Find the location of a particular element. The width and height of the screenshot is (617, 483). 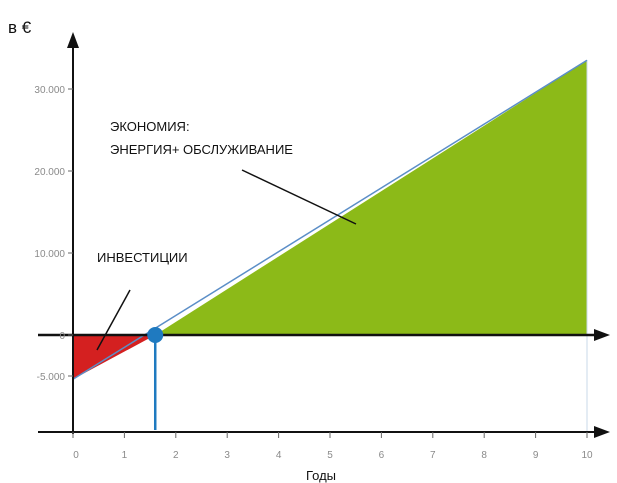

x-tick-label: 8 is located at coordinates (484, 455).